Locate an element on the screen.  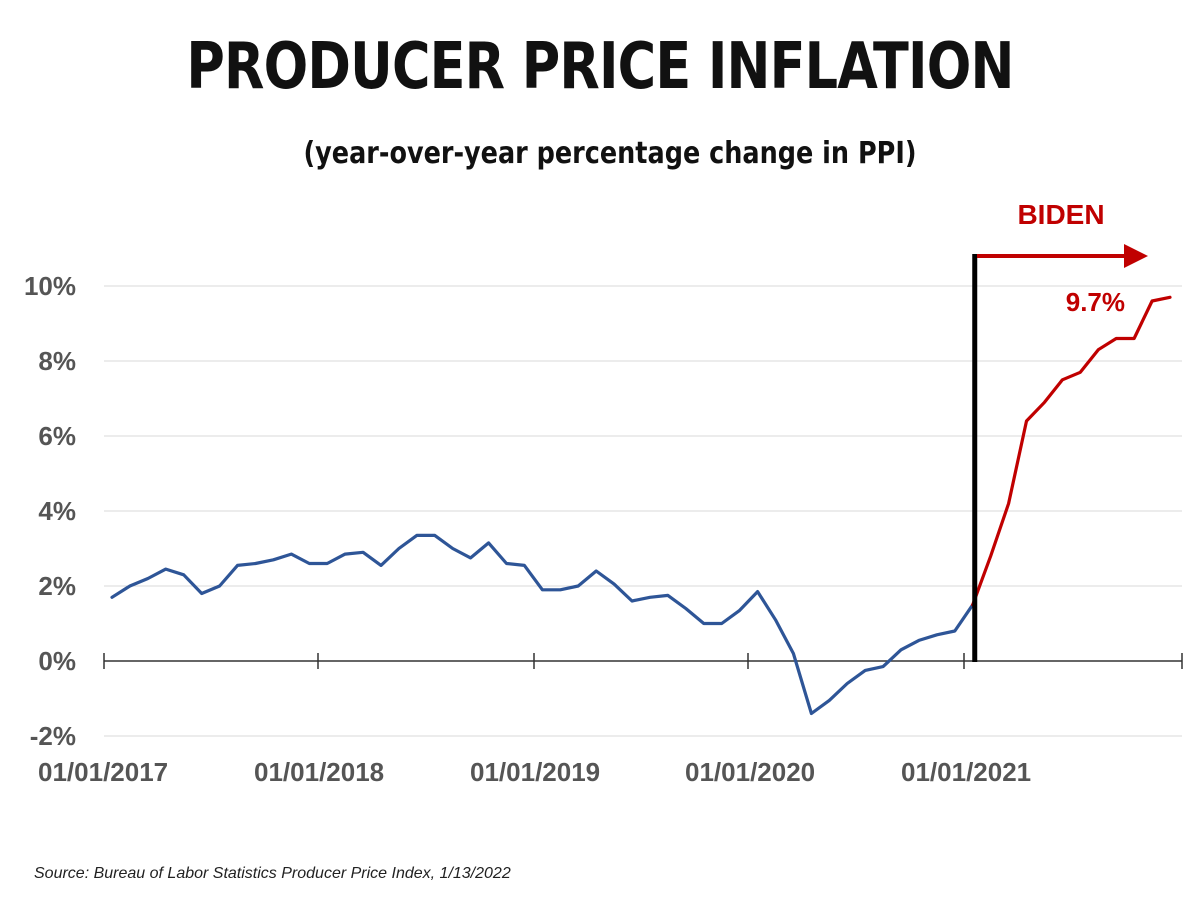
x-tick-label: 01/01/2018 is located at coordinates (319, 772).